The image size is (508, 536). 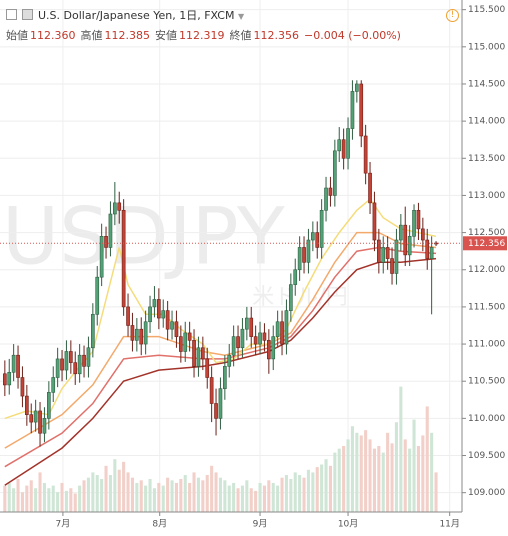 What do you see at coordinates (91, 35) in the screenshot?
I see `field-label: 高値` at bounding box center [91, 35].